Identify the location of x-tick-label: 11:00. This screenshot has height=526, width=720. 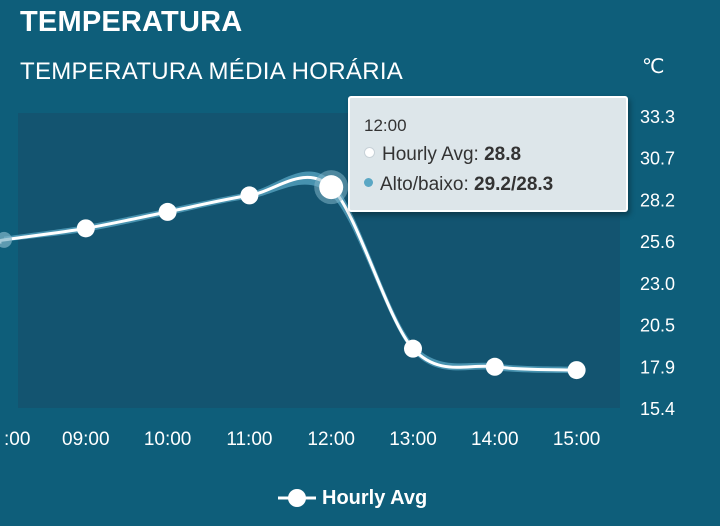
(249, 439).